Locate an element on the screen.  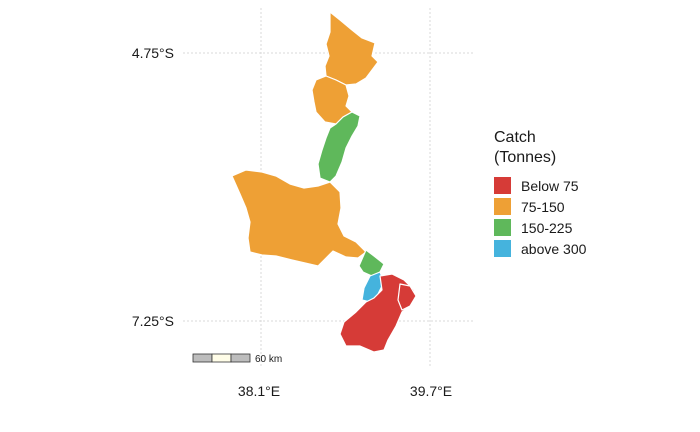
legend-item-below-75: Below 75 is located at coordinates (594, 185).